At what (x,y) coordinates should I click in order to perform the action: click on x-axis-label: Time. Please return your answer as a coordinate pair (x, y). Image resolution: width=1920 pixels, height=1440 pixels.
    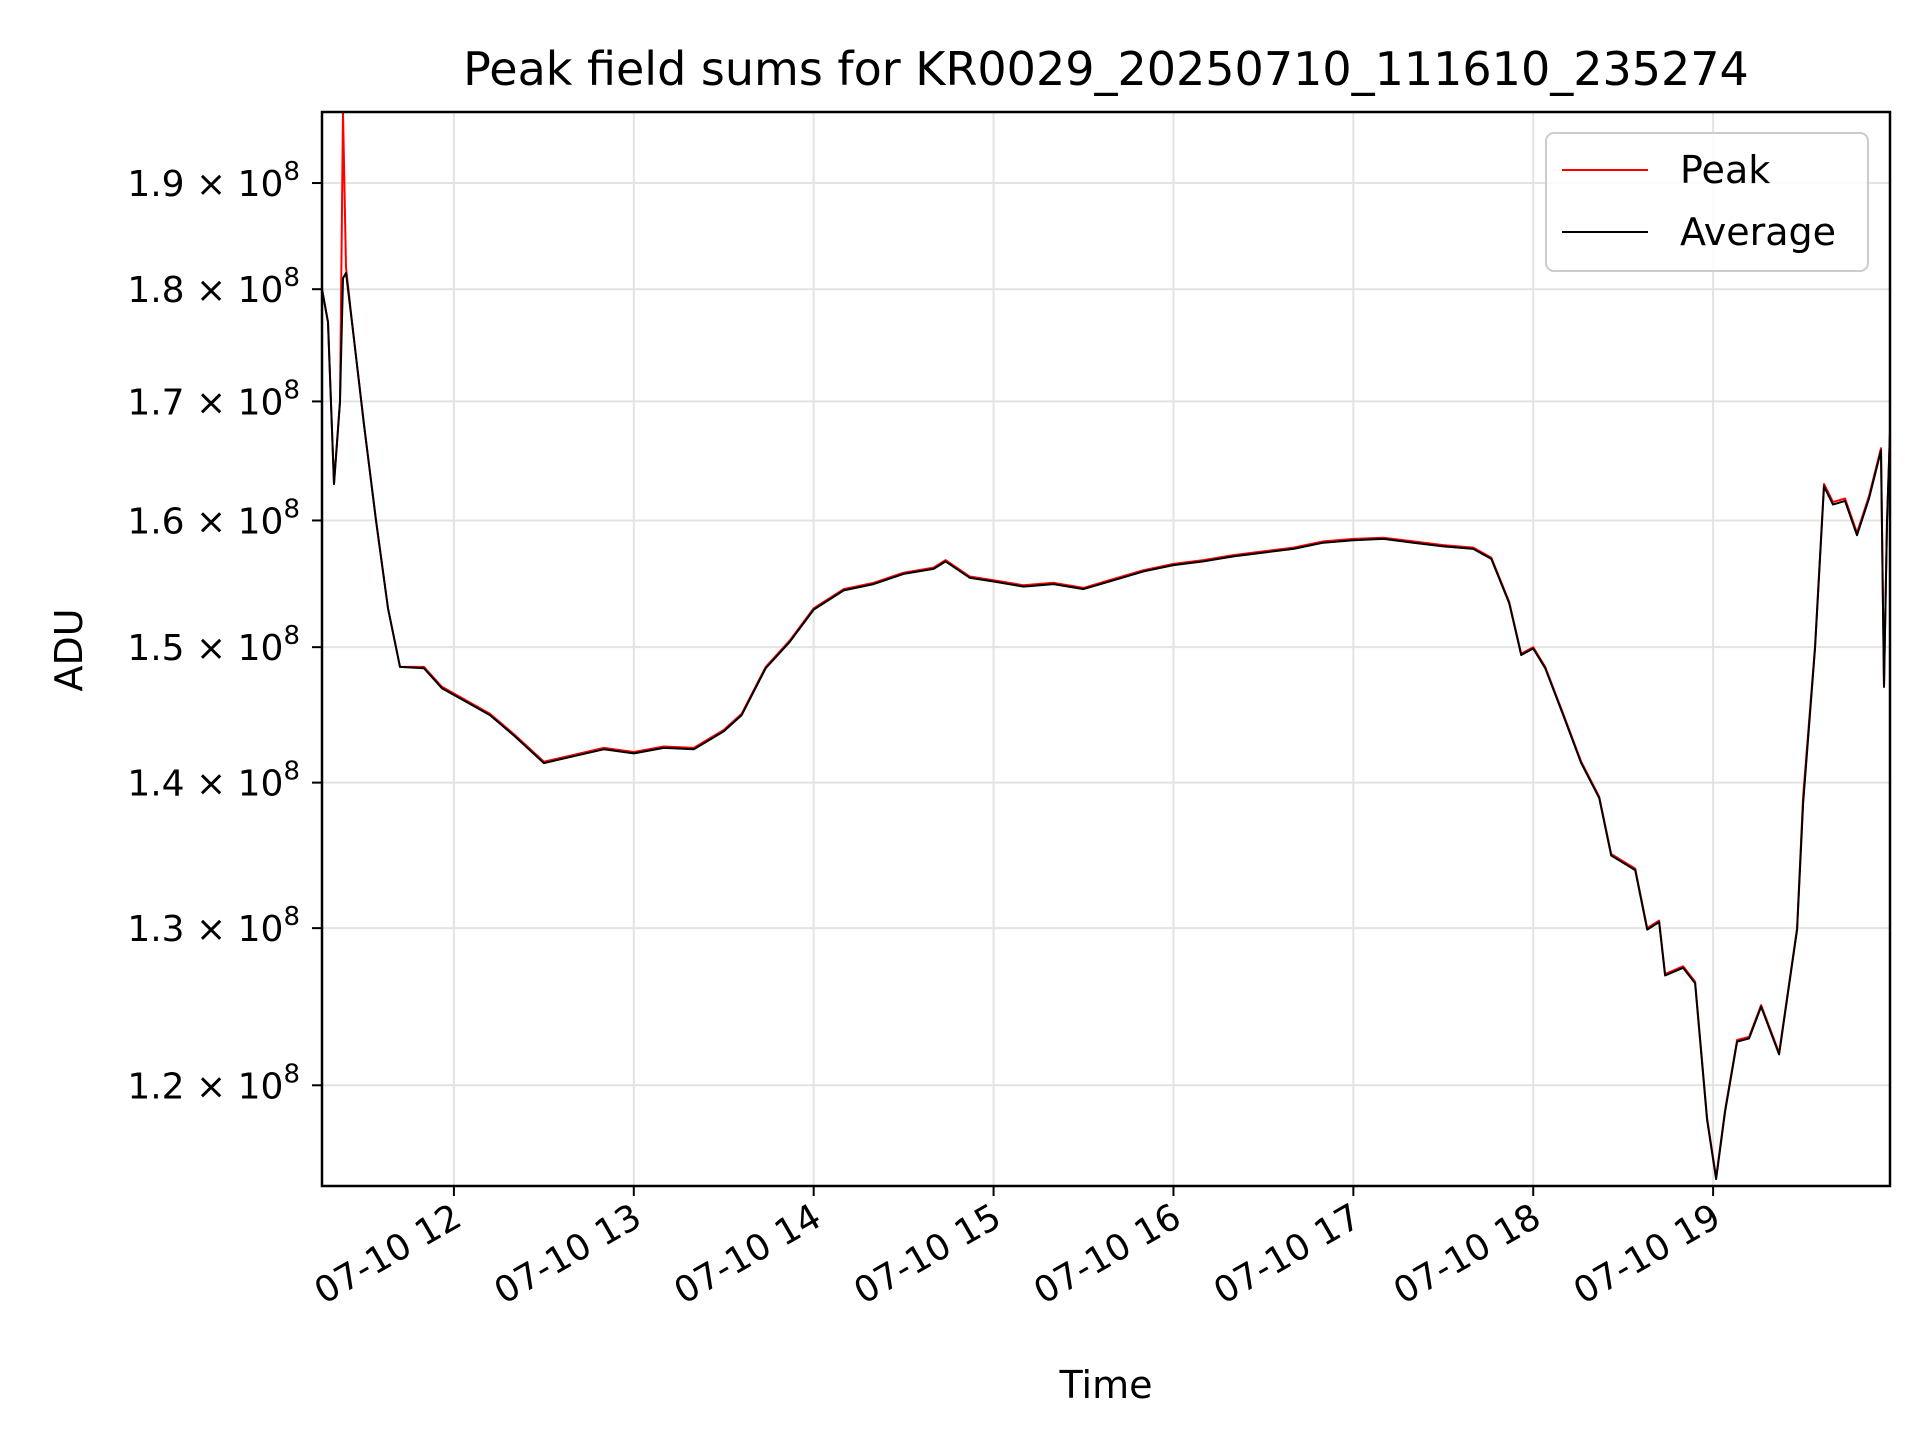
    Looking at the image, I should click on (1106, 1385).